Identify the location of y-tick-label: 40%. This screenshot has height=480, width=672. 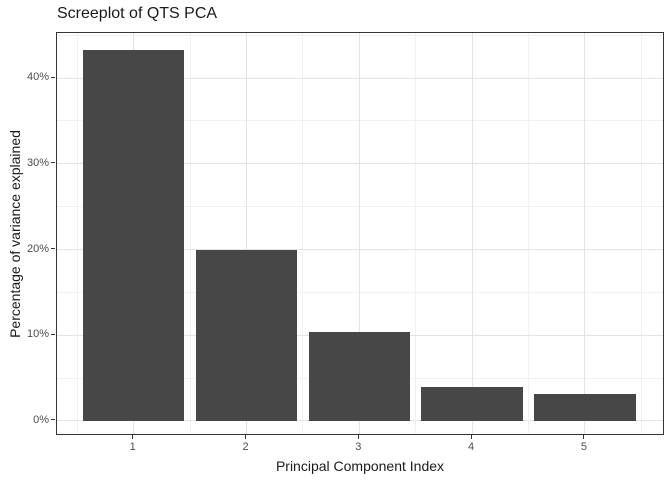
(37, 77).